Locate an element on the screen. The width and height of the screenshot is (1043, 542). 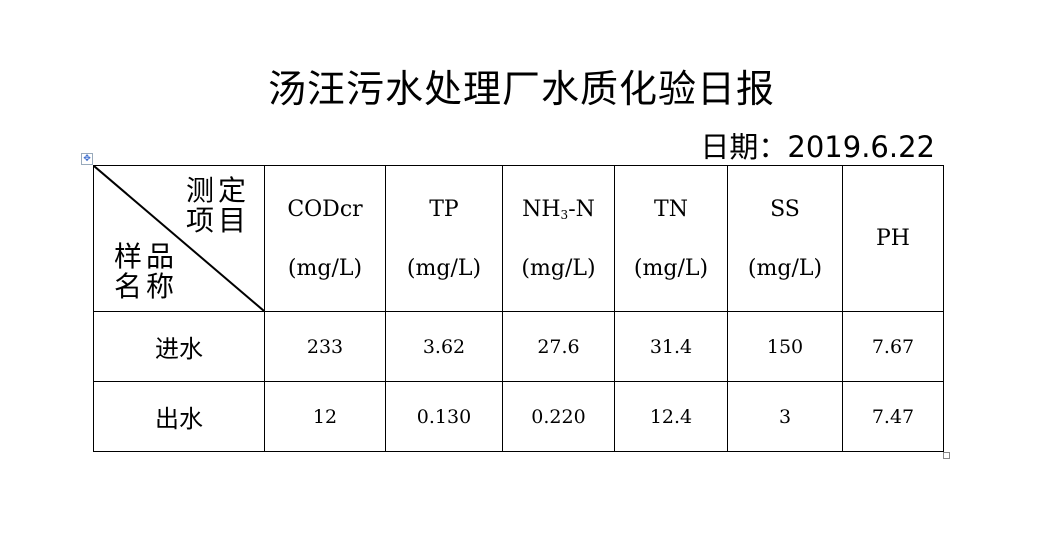
header-ph: PH is located at coordinates (893, 238).